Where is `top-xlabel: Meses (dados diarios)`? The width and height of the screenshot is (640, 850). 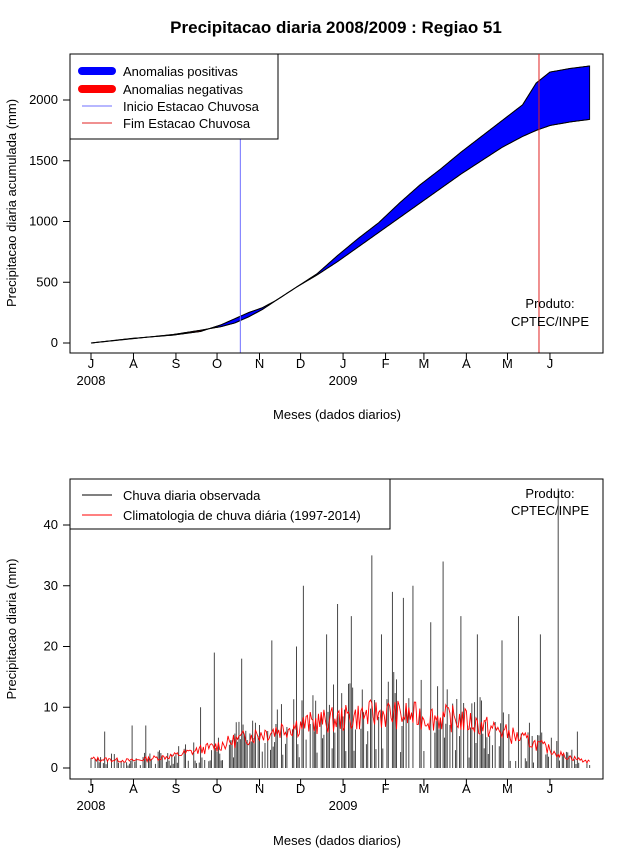 top-xlabel: Meses (dados diarios) is located at coordinates (337, 414).